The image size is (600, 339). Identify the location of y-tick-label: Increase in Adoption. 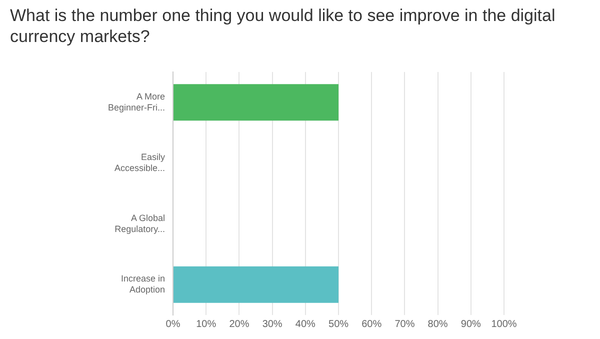
(143, 284).